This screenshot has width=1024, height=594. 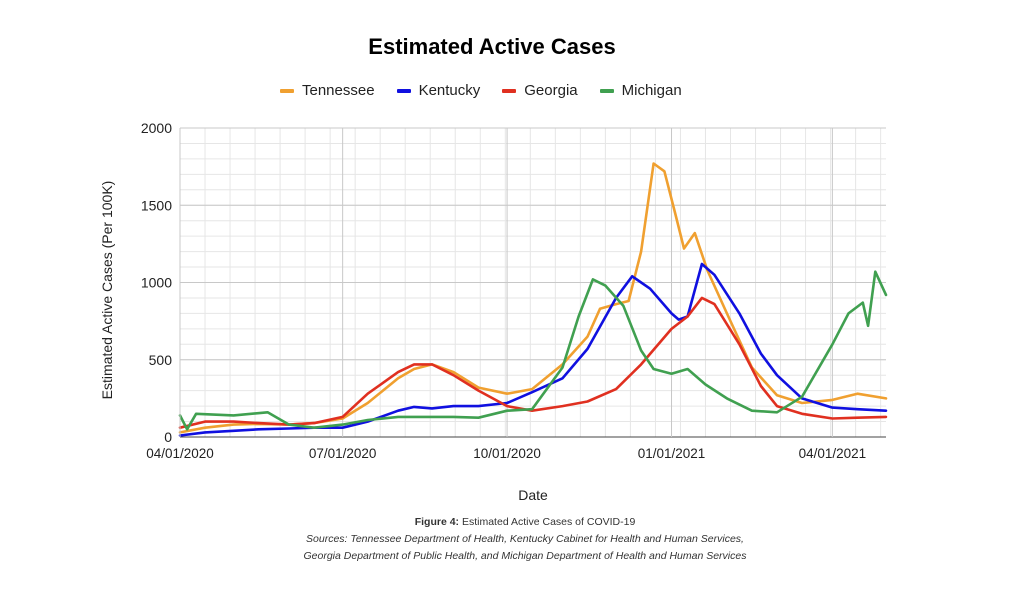 I want to click on y-axis-title: Estimated Active Cases (Per 100K), so click(x=107, y=290).